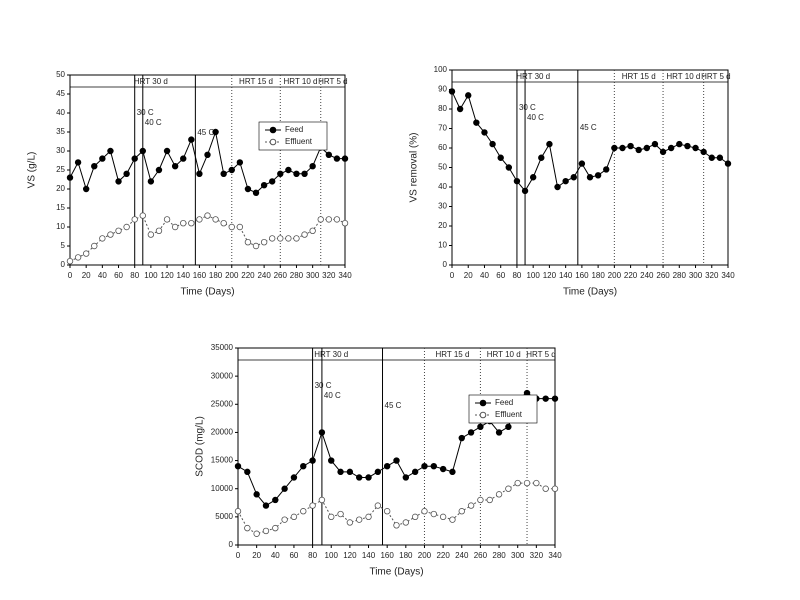 The image size is (800, 600). I want to click on legend-label: Effluent, so click(299, 141).